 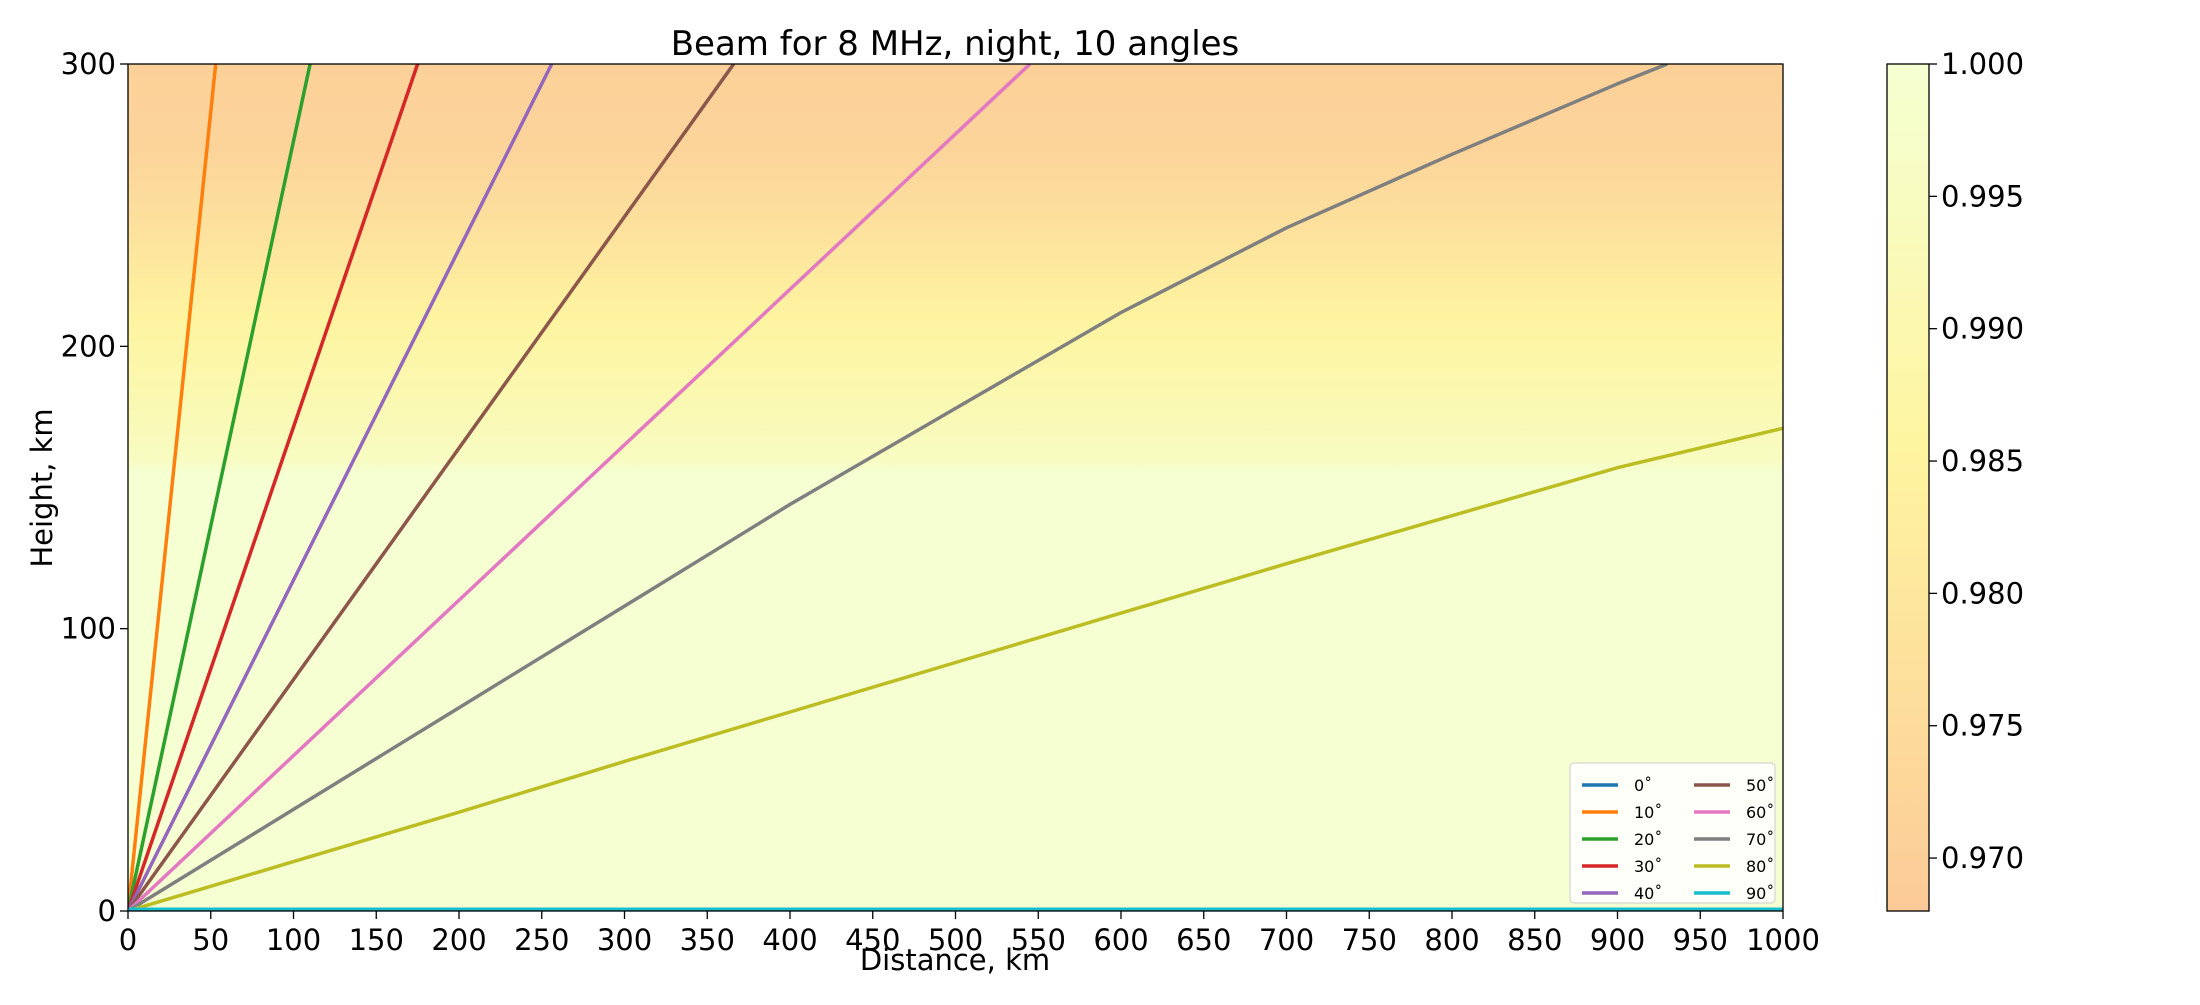 What do you see at coordinates (955, 44) in the screenshot?
I see `chart-title: Beam for 8 MHz, night, 10 angles` at bounding box center [955, 44].